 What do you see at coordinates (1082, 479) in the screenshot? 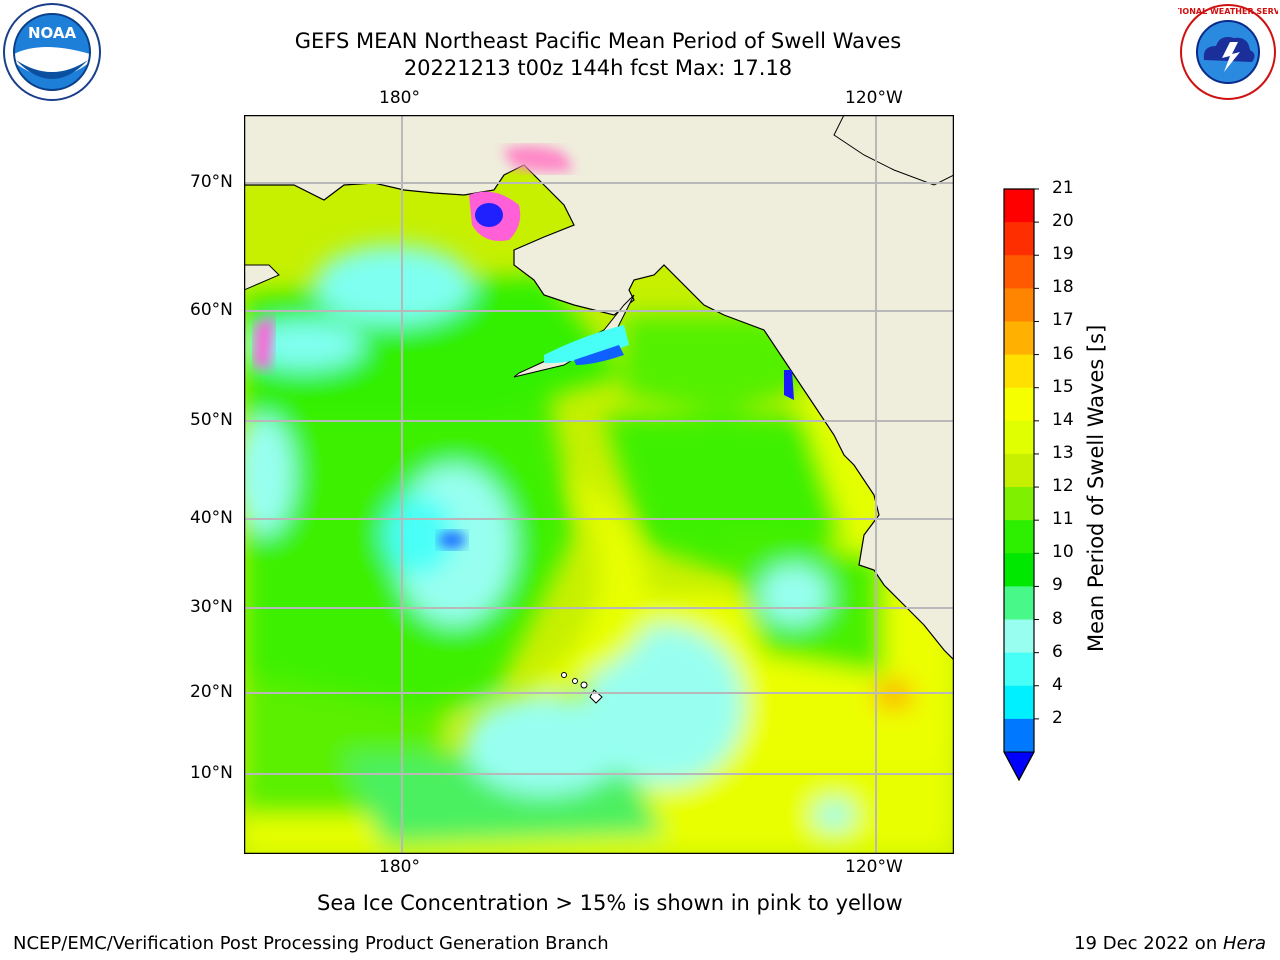
I see `colorbar-ticks: 21 20 19 18 17 16 15 14 13 12 11 10 9 8 6 4 2` at bounding box center [1082, 479].